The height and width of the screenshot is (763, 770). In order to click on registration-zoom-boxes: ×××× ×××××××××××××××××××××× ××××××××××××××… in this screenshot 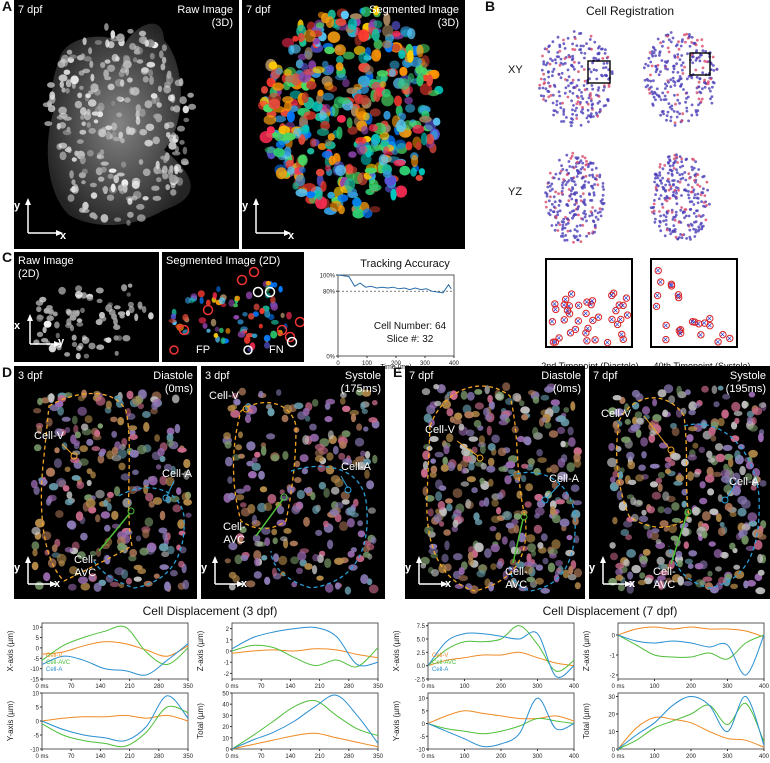, I will do `click(641, 303)`.